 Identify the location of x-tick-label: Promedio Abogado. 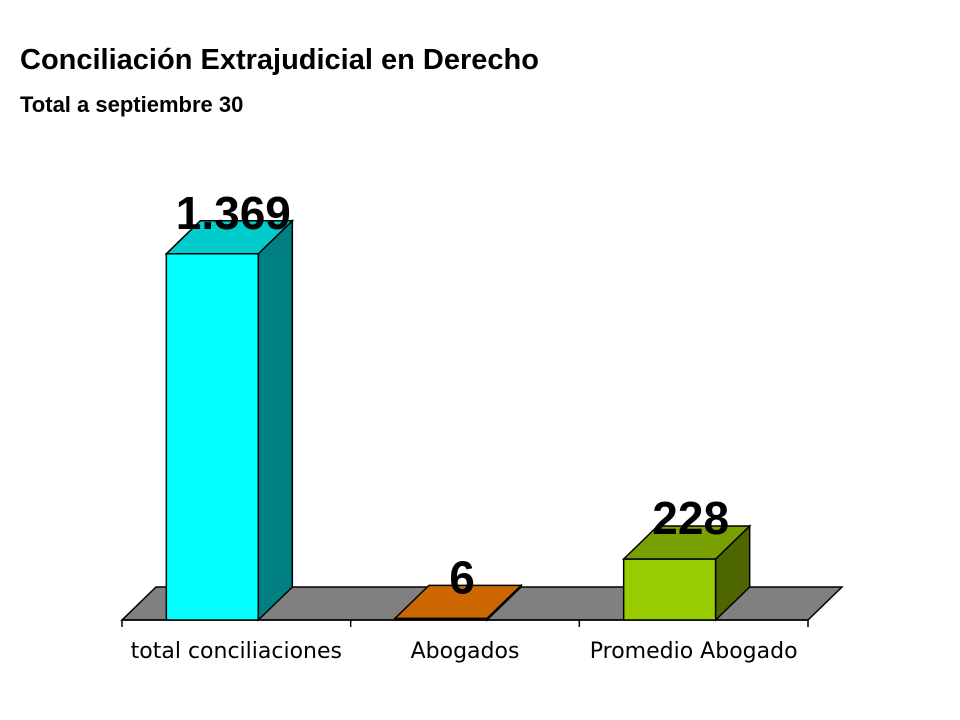
(694, 651).